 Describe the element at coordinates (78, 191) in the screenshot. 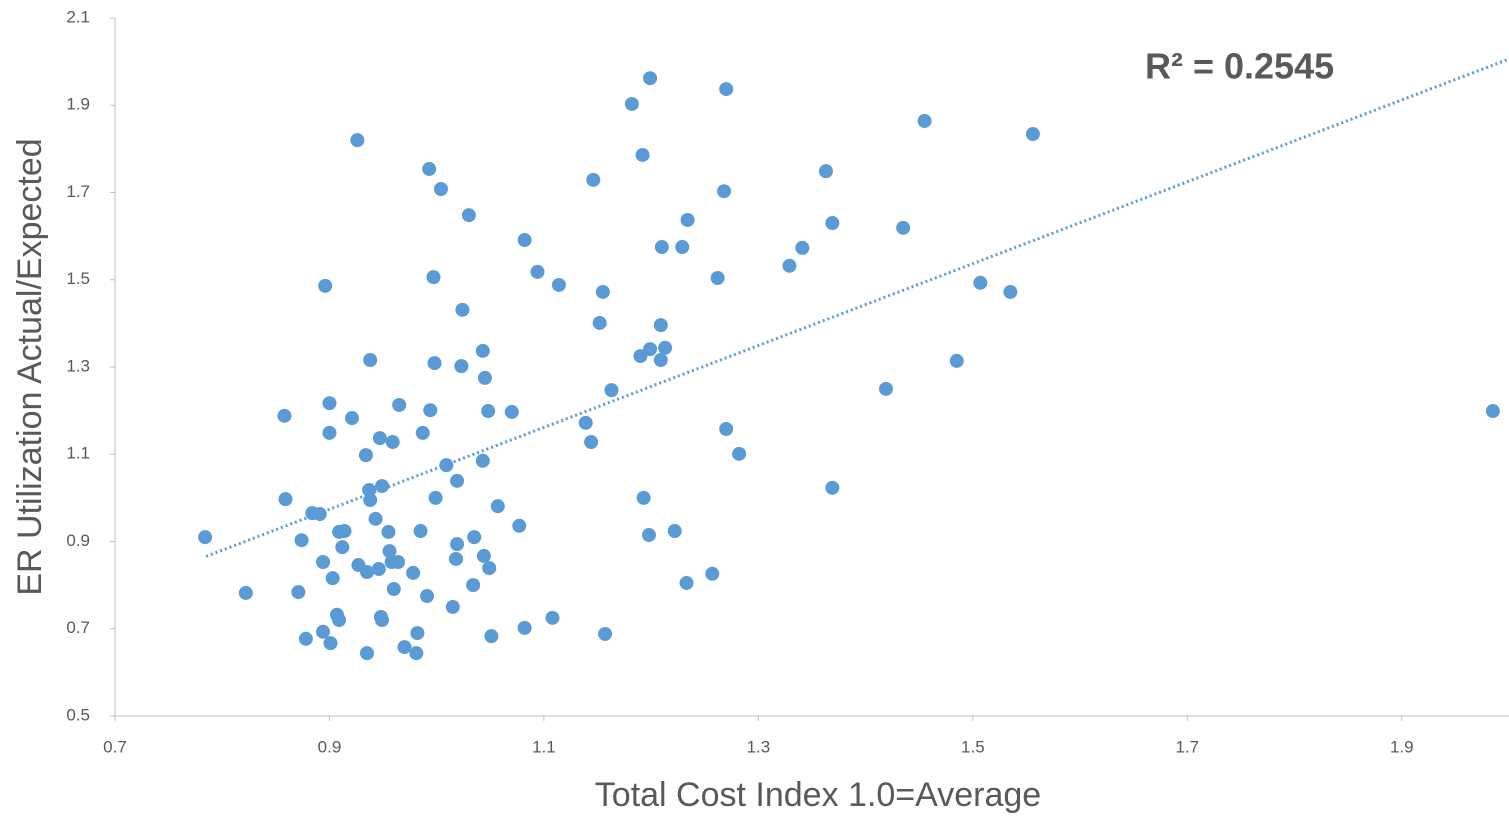

I see `y-tick-label: 1.7` at that location.